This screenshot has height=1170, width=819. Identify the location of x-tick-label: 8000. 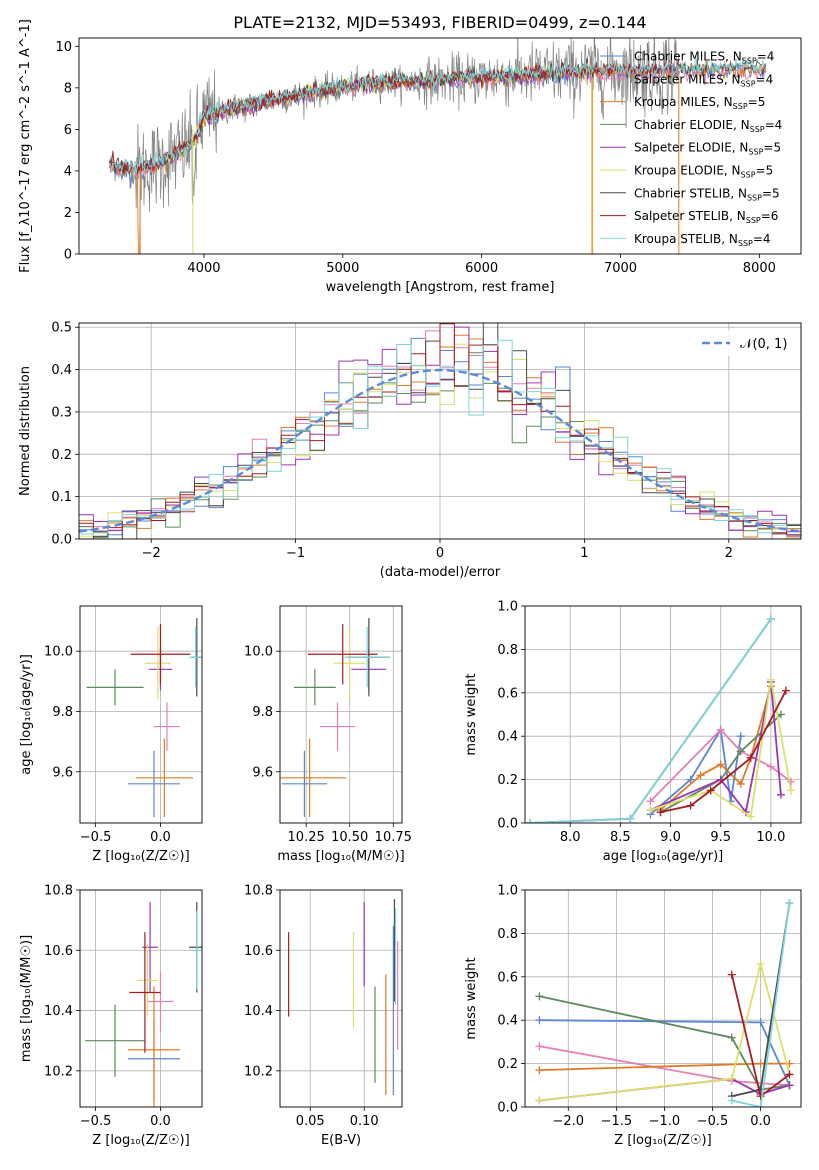
(759, 268).